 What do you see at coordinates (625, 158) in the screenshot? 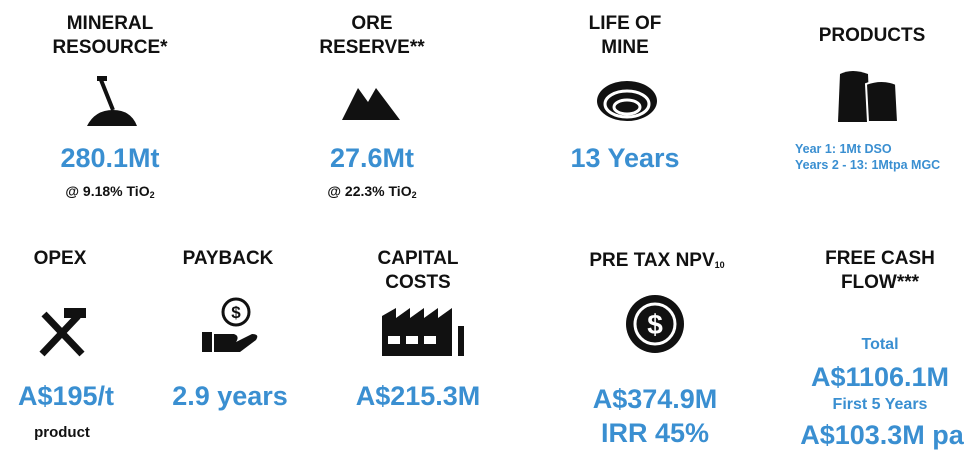
I see `tile-value: 13 Years` at bounding box center [625, 158].